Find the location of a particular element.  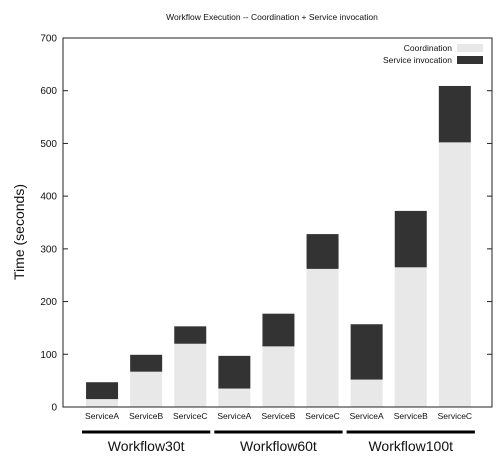

group-label: Workflow60t is located at coordinates (278, 446).